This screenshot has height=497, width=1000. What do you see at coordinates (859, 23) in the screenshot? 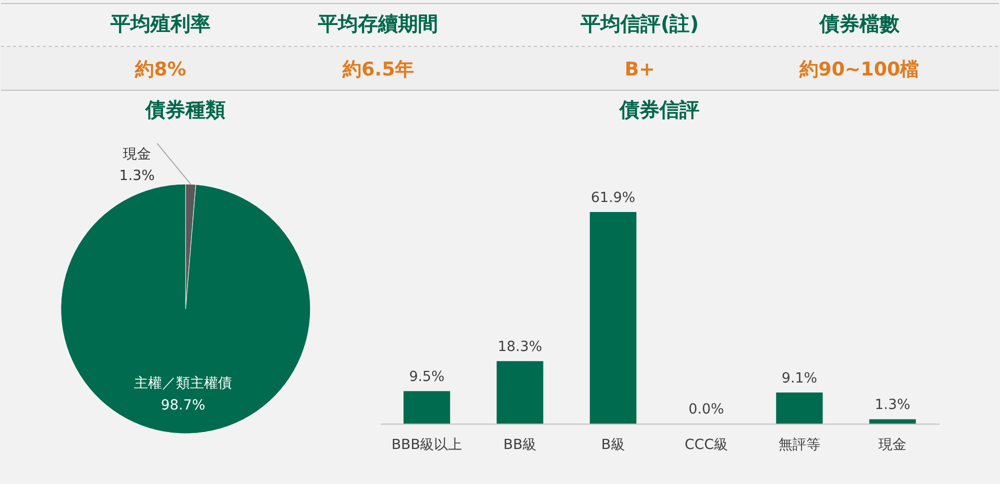
I see `text: 債券檔數` at bounding box center [859, 23].